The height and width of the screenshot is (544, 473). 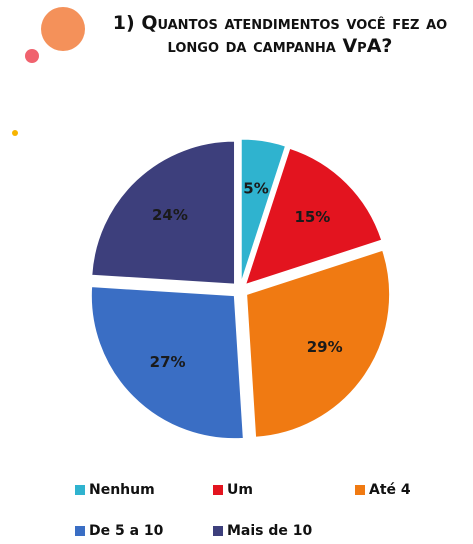 What do you see at coordinates (270, 531) in the screenshot?
I see `legend-label: Mais de 10` at bounding box center [270, 531].